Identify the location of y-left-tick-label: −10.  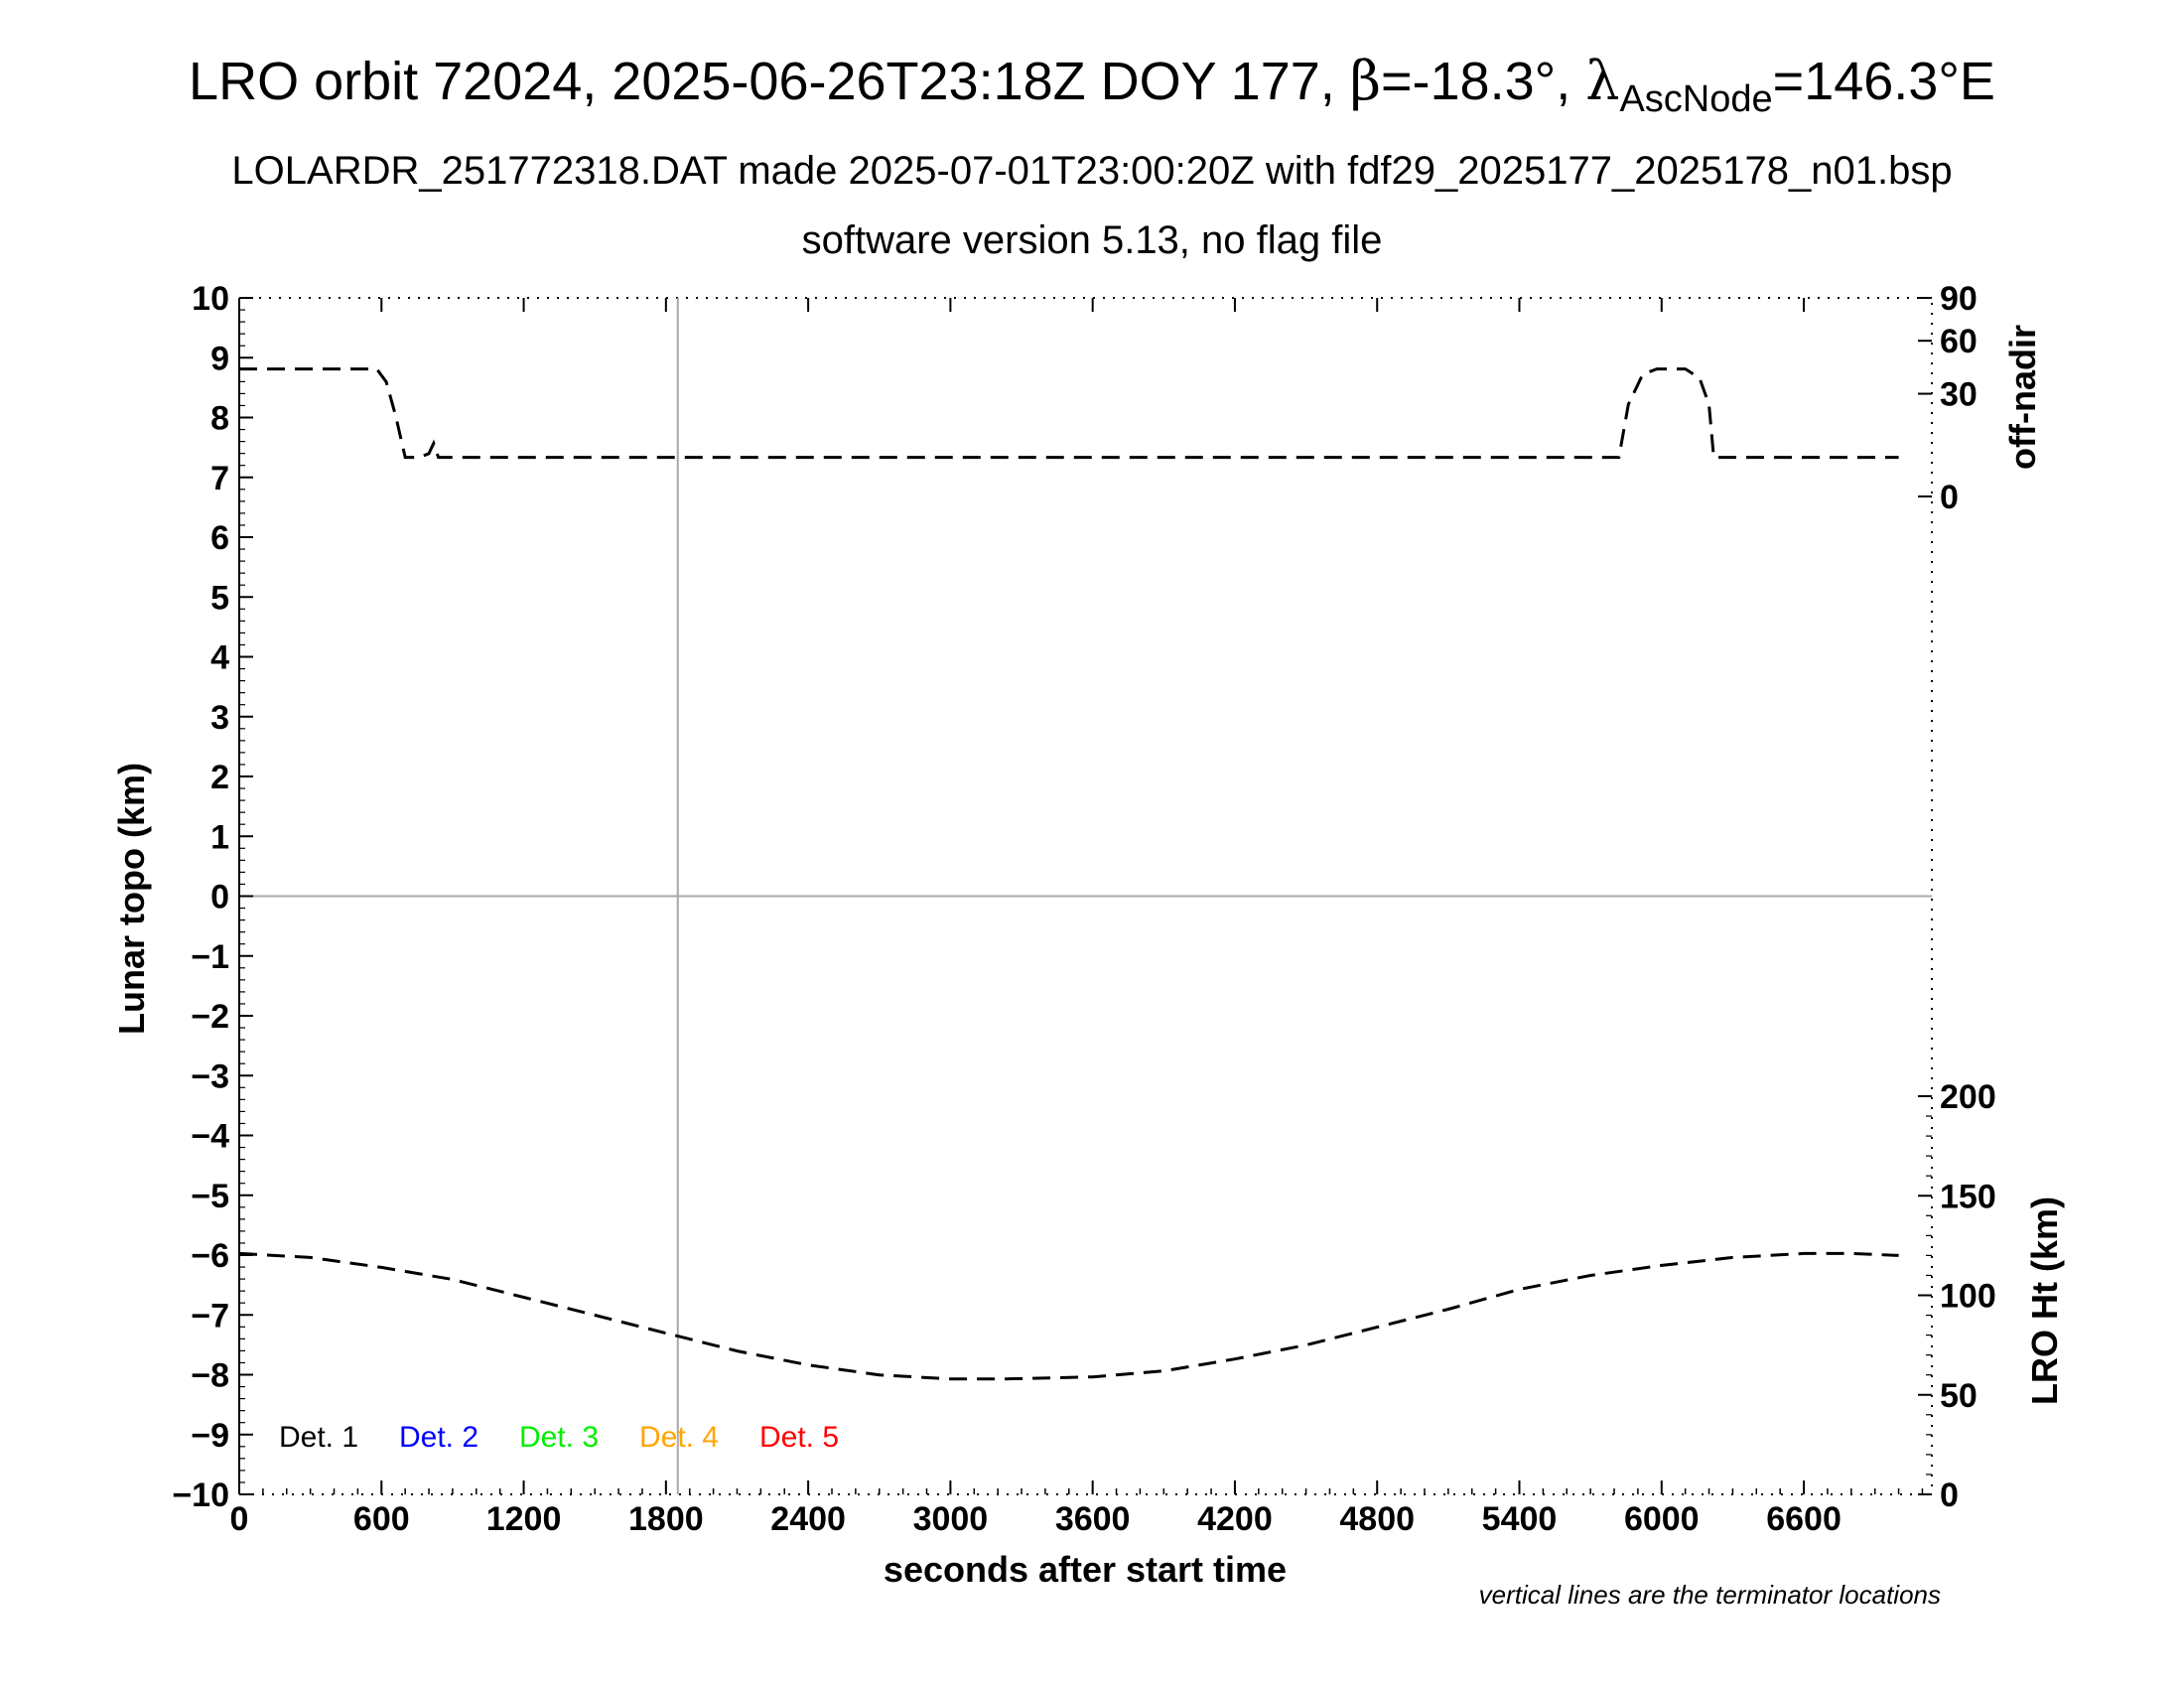
(200, 1495).